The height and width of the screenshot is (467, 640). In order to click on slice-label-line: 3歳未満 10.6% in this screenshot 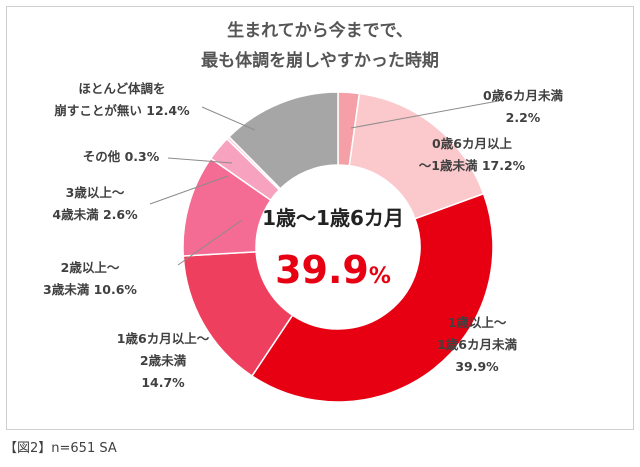, I will do `click(90, 289)`.